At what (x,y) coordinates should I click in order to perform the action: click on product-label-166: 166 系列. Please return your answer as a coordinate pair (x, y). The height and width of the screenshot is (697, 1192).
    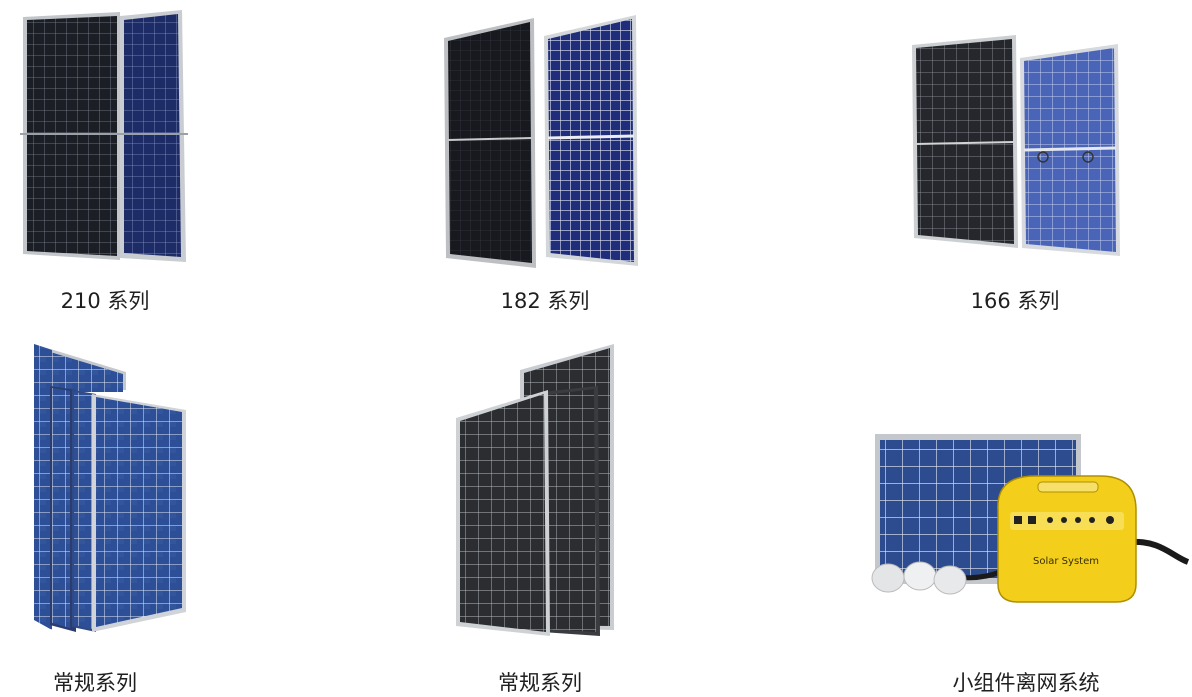
    Looking at the image, I should click on (1015, 300).